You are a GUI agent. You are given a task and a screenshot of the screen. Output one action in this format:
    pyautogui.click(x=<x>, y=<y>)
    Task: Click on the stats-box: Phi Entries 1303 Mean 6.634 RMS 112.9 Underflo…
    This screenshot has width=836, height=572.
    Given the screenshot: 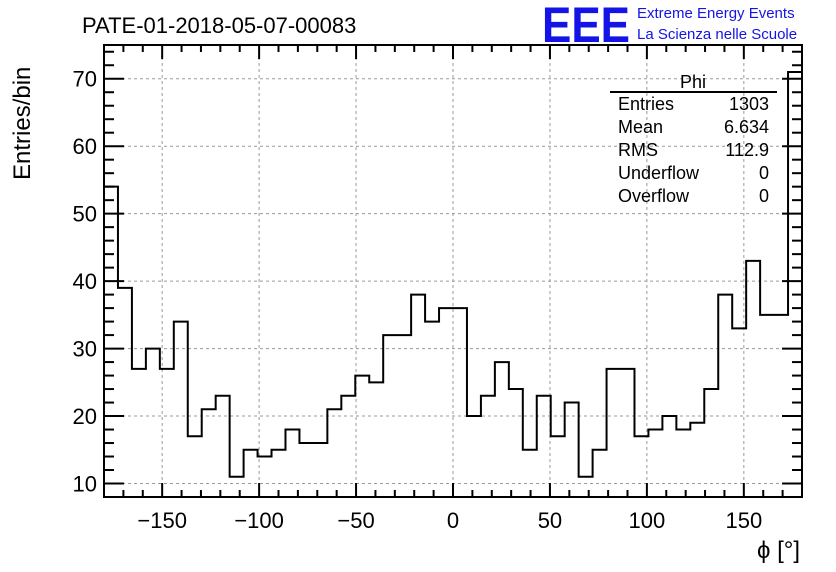 What is the action you would take?
    pyautogui.click(x=693, y=139)
    